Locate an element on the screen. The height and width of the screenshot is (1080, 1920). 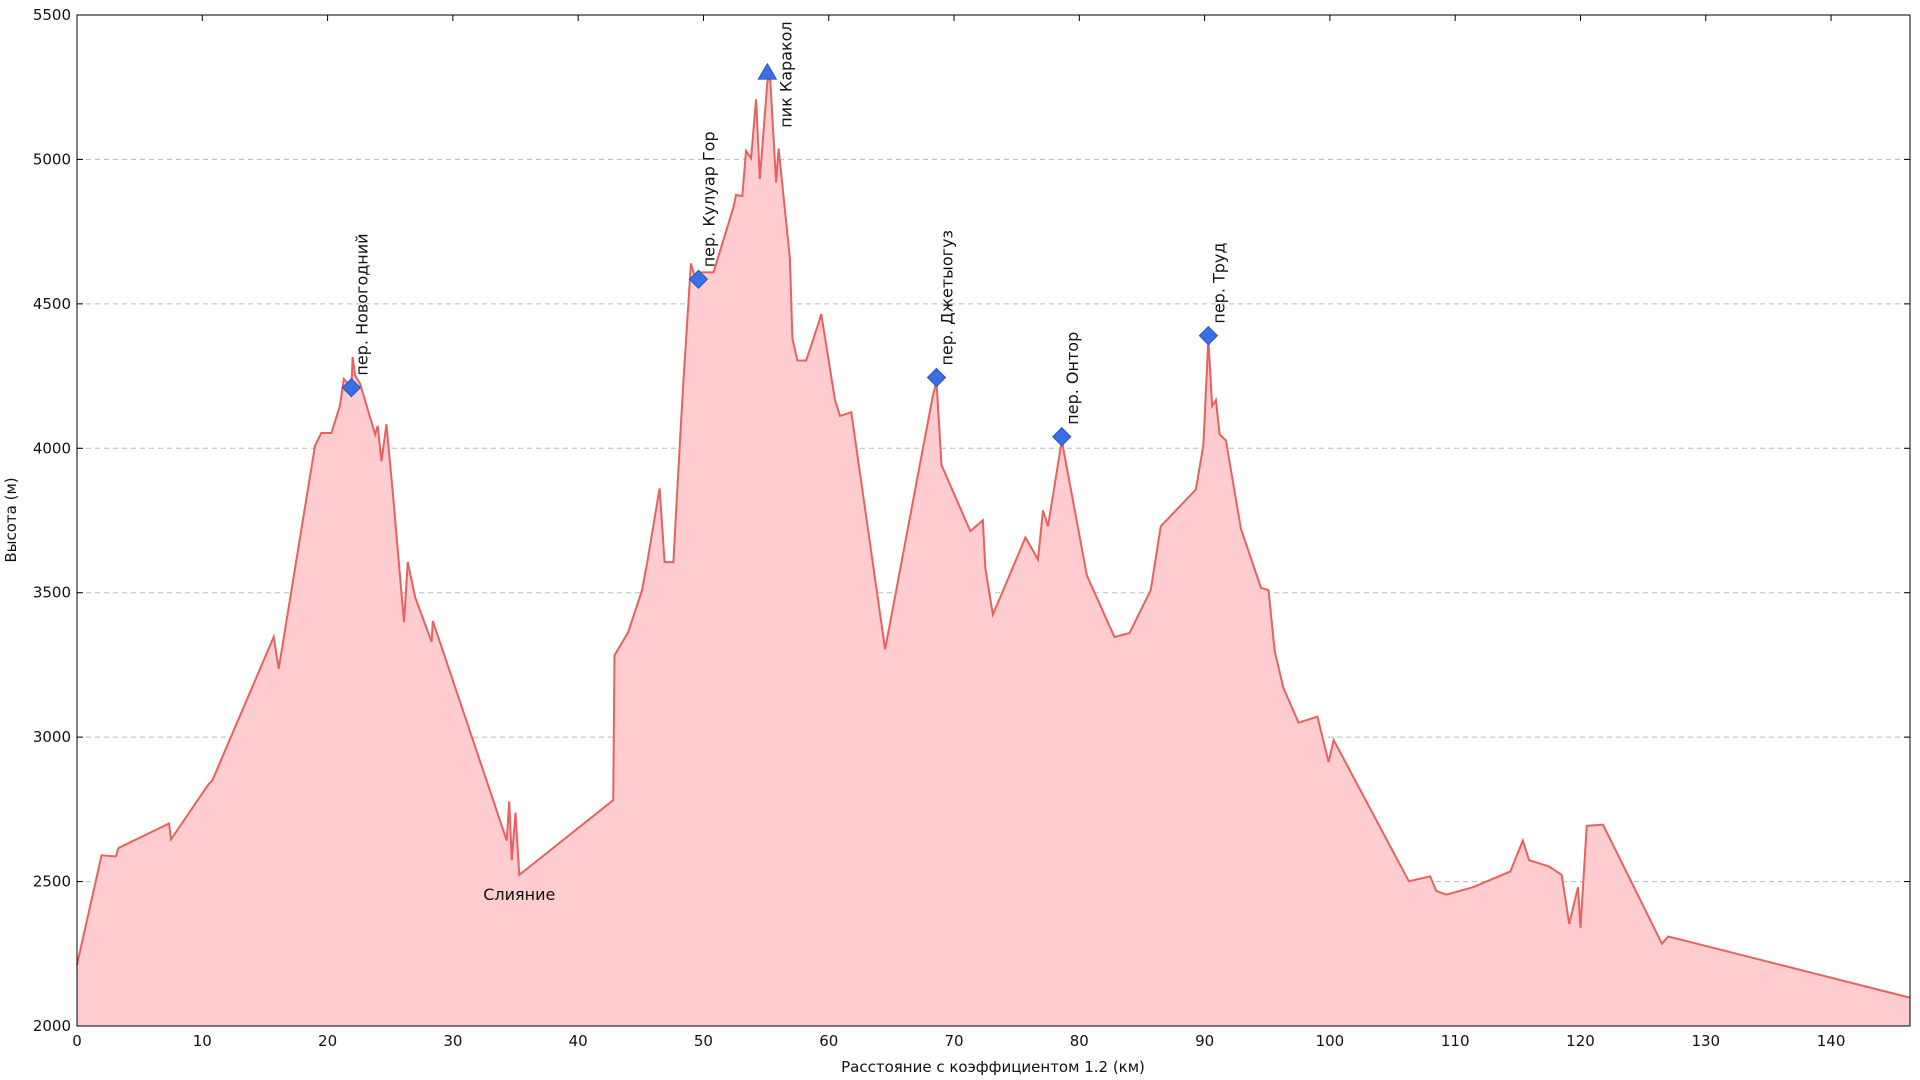
y-axis-label: Высота (м) is located at coordinates (11, 519).